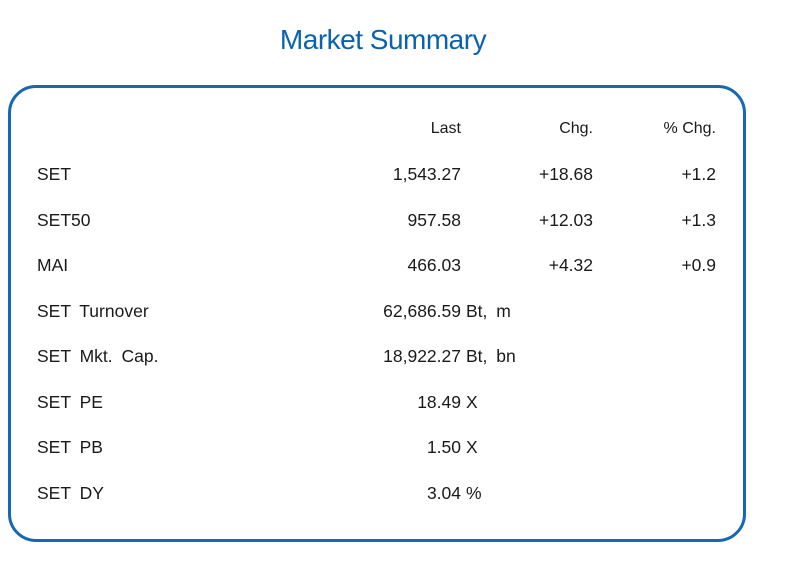 The width and height of the screenshot is (786, 576). What do you see at coordinates (576, 128) in the screenshot?
I see `column-header-chg: Chg.` at bounding box center [576, 128].